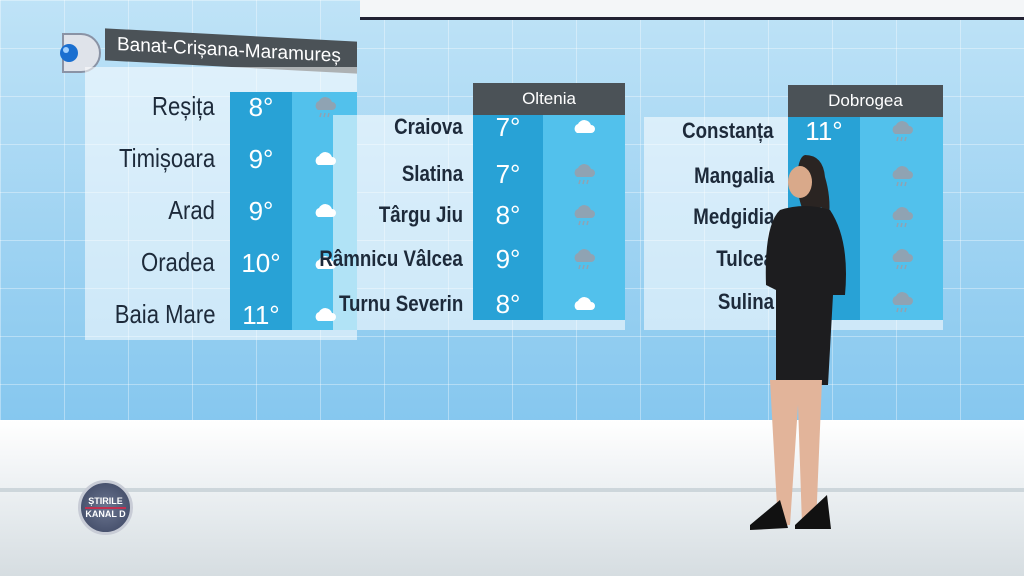  Describe the element at coordinates (164, 314) in the screenshot. I see `city-name: Baia Mare` at that location.